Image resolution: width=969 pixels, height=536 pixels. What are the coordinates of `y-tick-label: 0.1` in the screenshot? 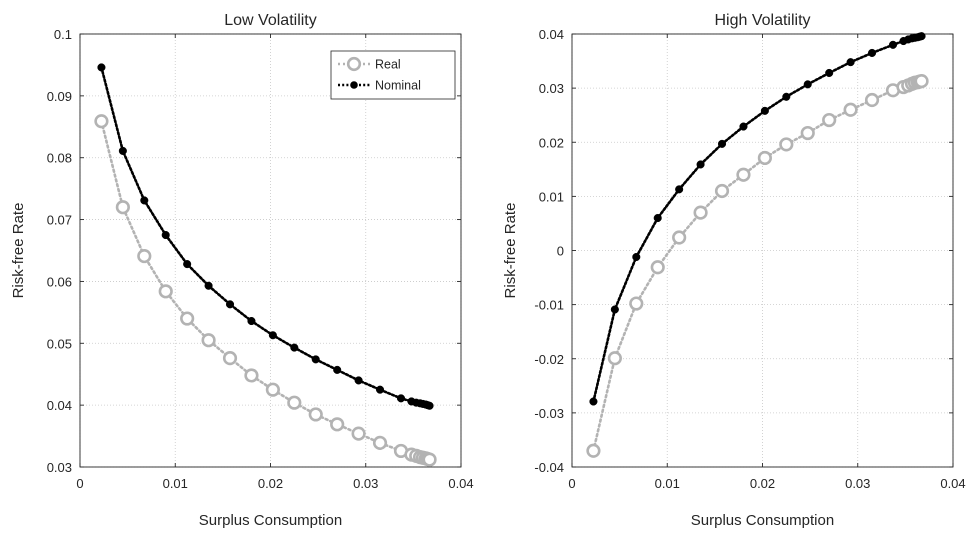 It's located at (63, 34).